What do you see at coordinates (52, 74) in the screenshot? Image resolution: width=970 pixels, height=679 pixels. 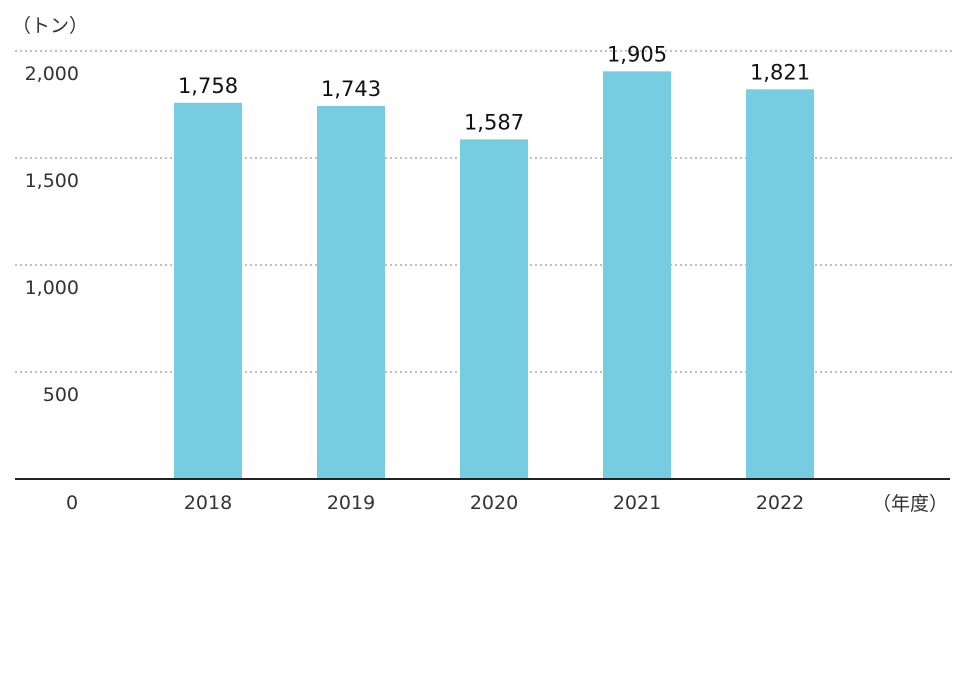 I see `y-tick-label: 2,000` at bounding box center [52, 74].